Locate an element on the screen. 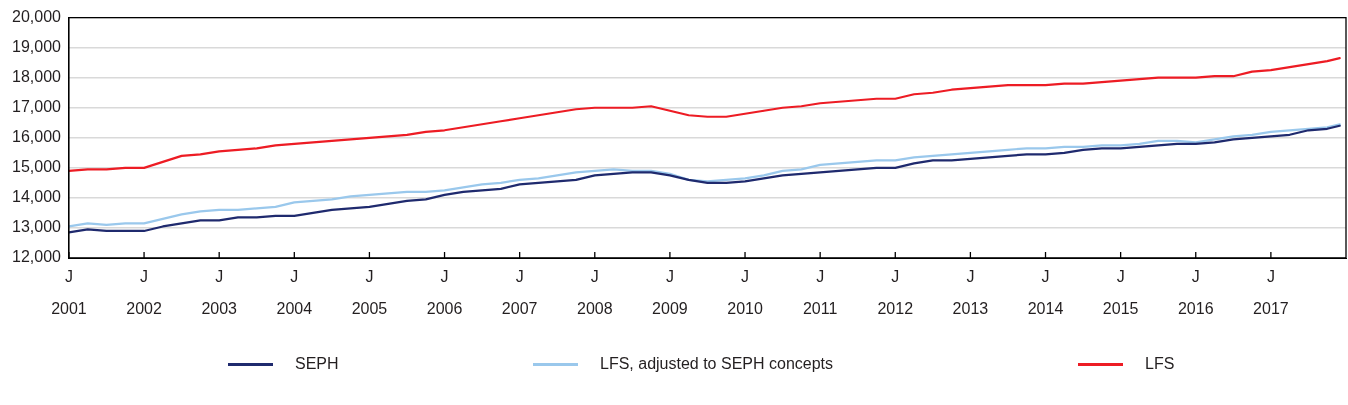 This screenshot has height=405, width=1348. y-tick-label: 17,000 is located at coordinates (37, 107).